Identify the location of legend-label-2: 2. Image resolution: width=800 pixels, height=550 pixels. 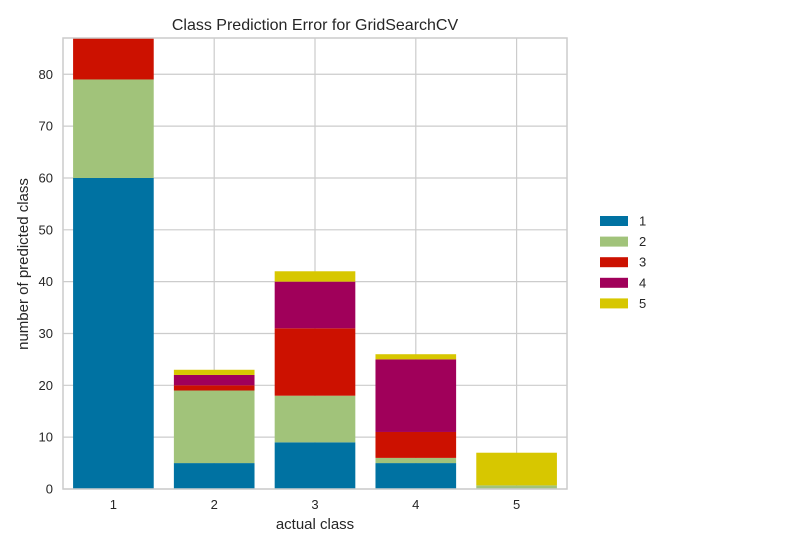
(642, 241).